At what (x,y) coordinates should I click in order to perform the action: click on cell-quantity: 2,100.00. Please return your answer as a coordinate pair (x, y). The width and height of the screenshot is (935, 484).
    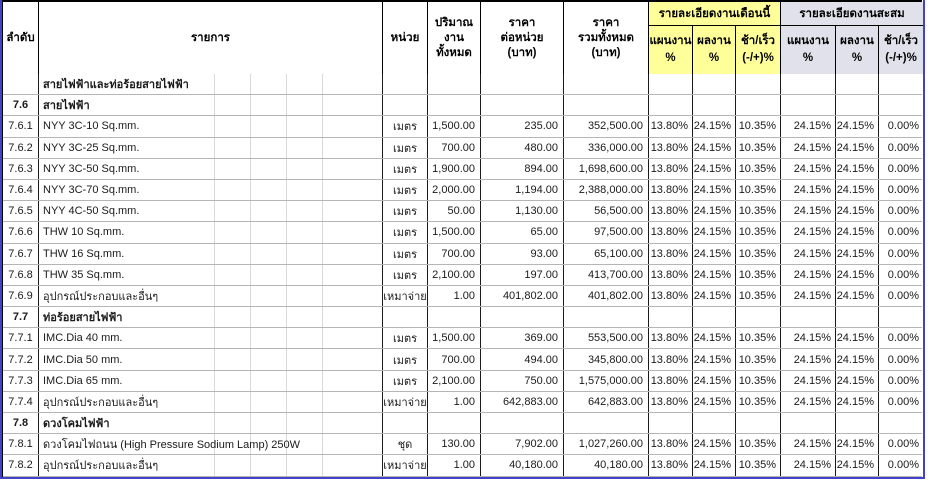
    Looking at the image, I should click on (454, 274).